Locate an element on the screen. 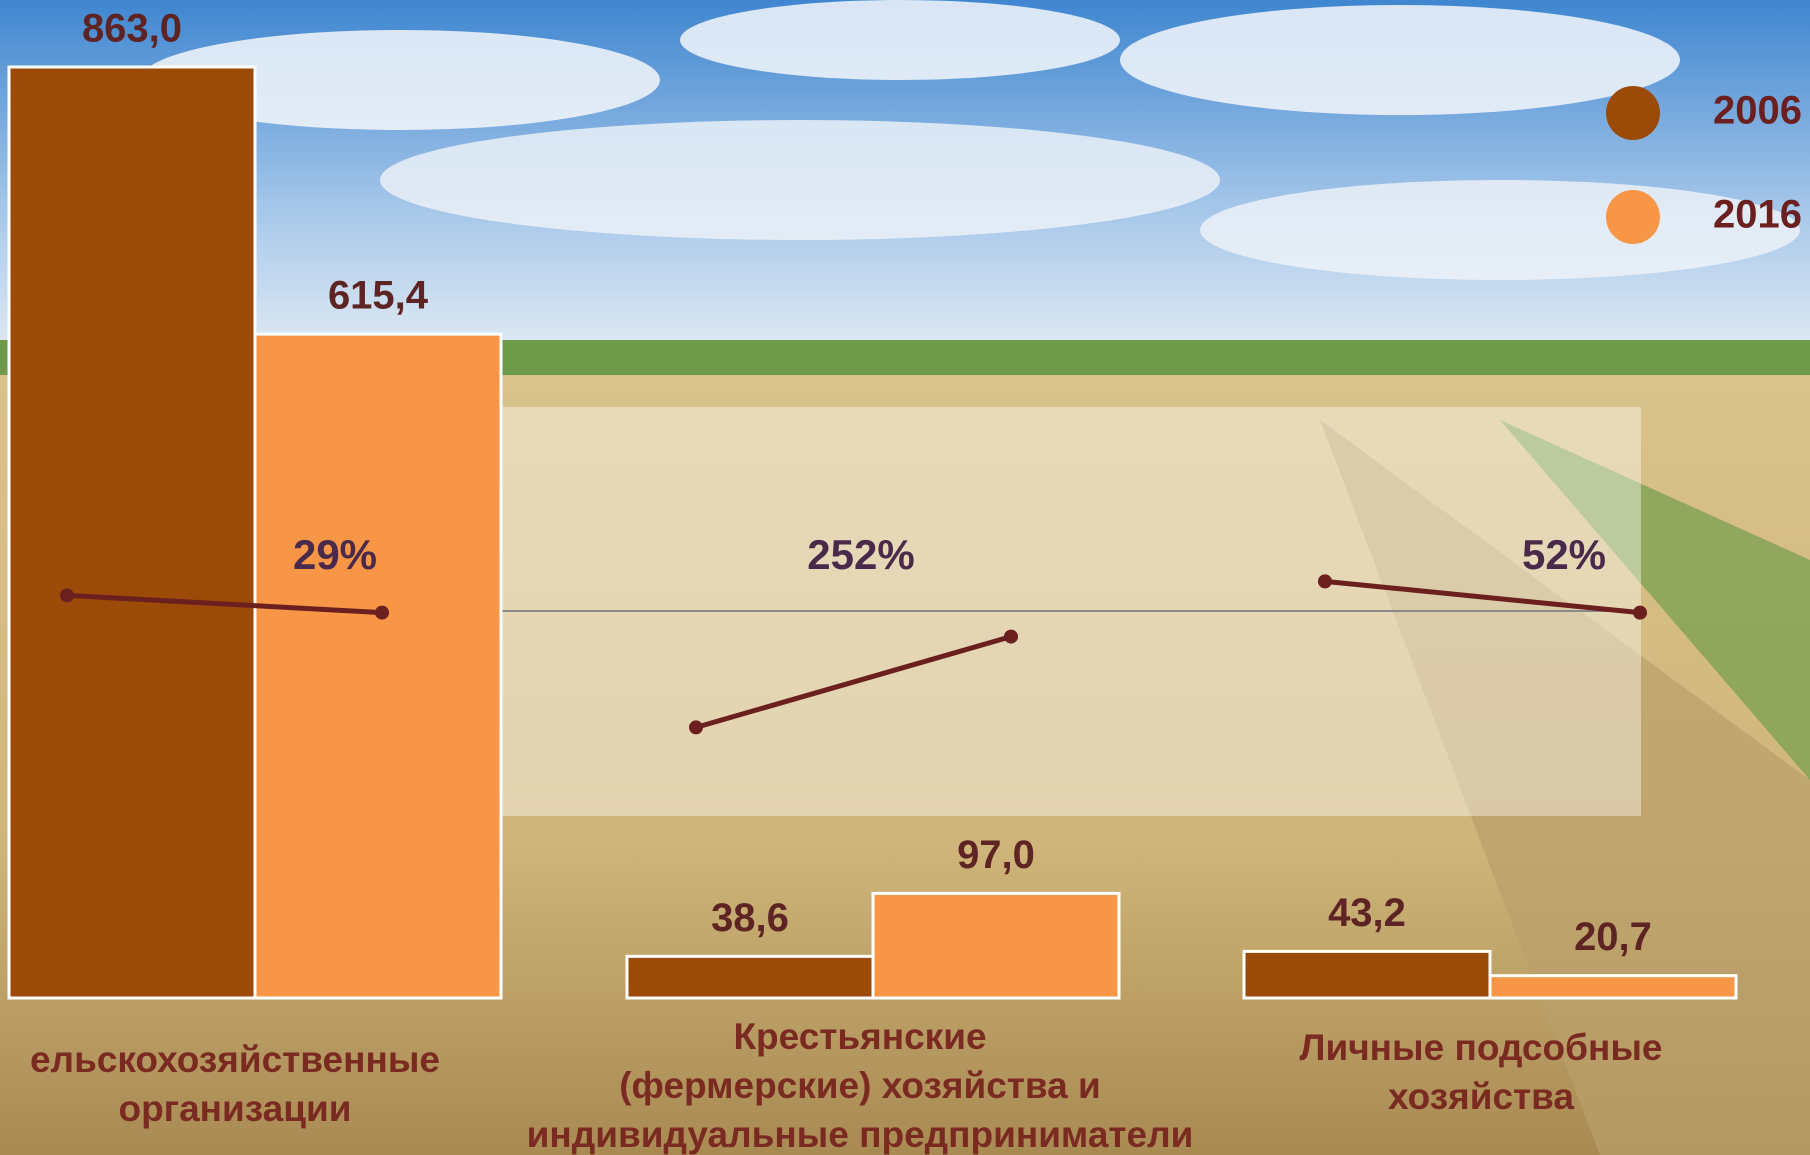 This screenshot has width=1810, height=1155. value-label: 615,4 is located at coordinates (378, 296).